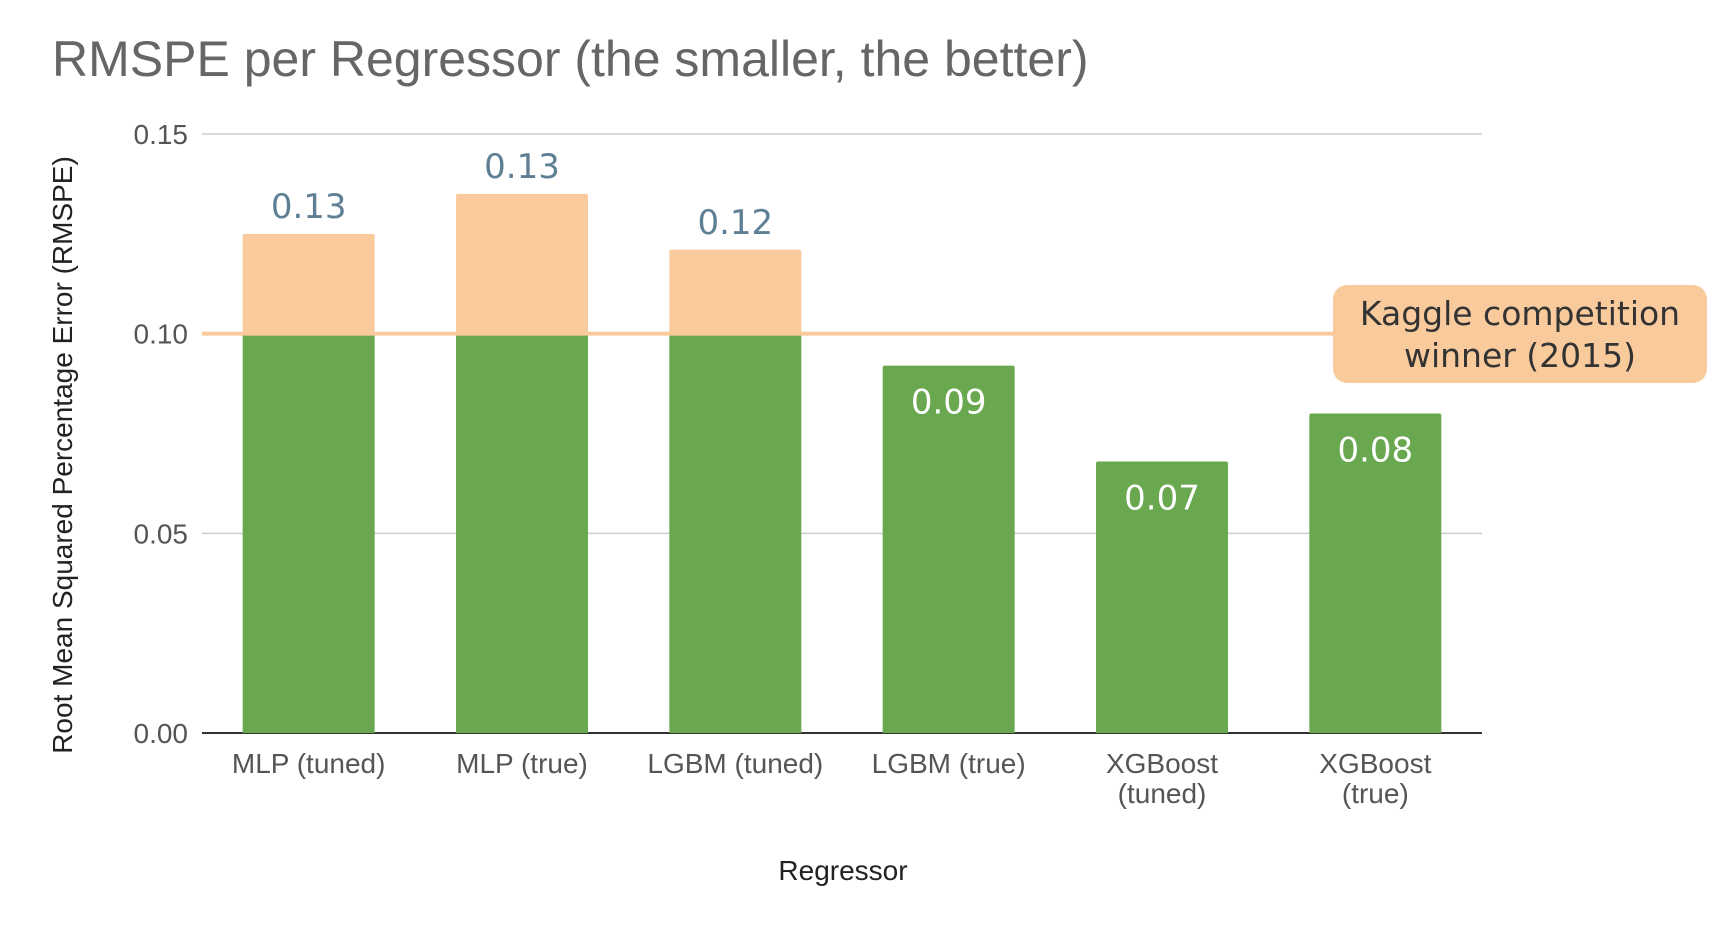  Describe the element at coordinates (735, 763) in the screenshot. I see `x-tick-label: LGBM (tuned)` at that location.